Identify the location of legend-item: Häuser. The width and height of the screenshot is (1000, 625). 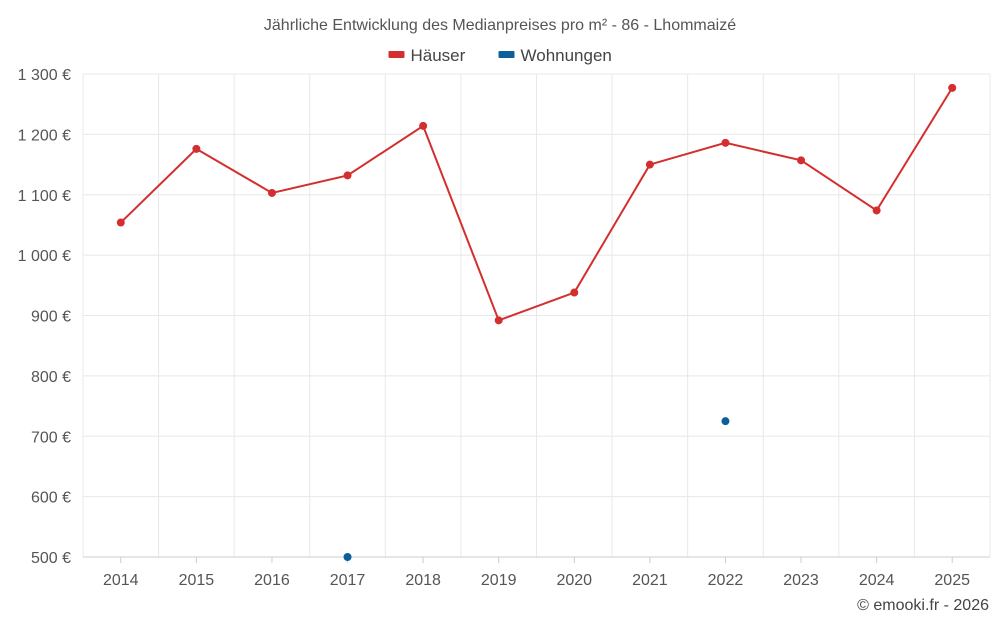
(427, 55).